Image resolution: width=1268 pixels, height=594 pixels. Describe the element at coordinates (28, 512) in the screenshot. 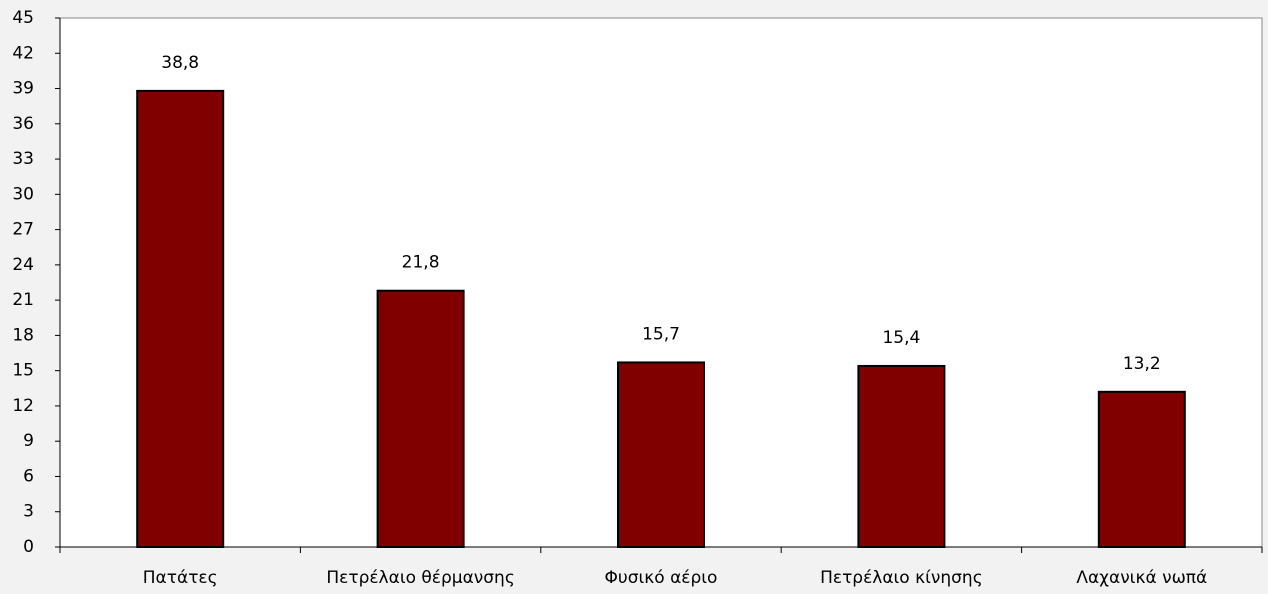

I see `y-tick-label: 3` at that location.